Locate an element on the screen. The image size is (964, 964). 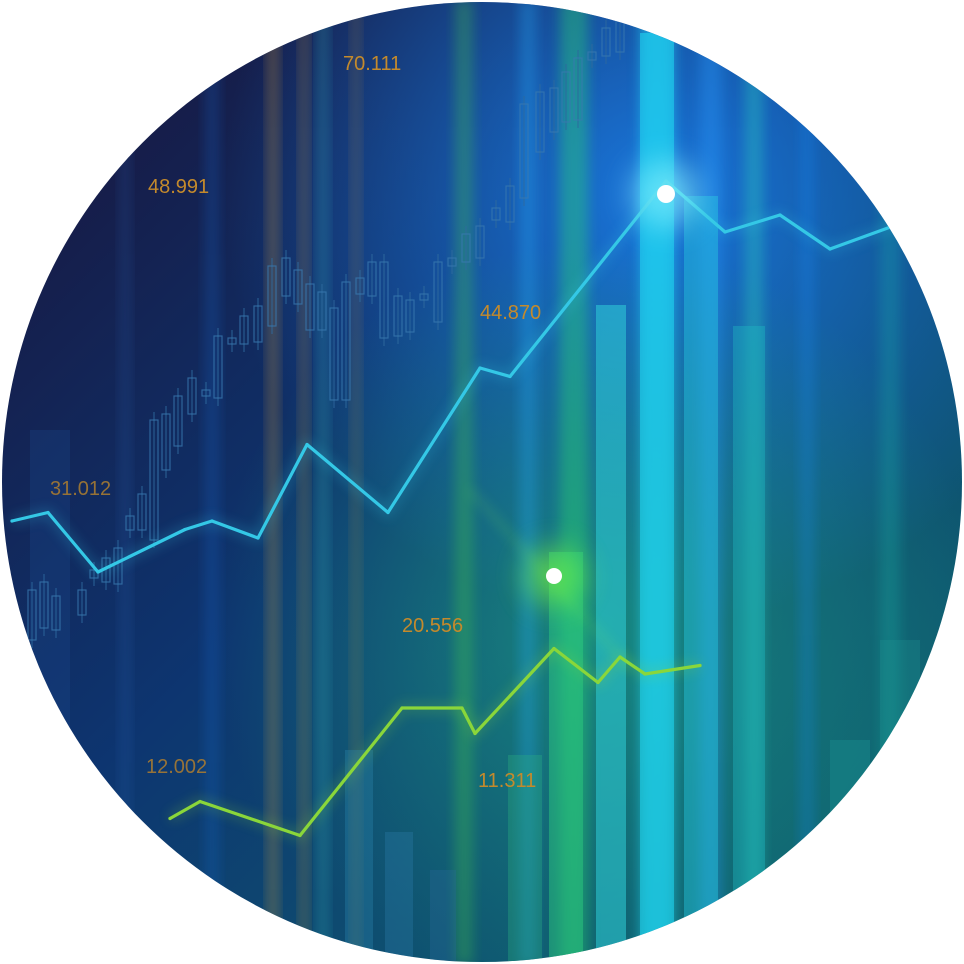
price-label: 20.556 is located at coordinates (432, 626).